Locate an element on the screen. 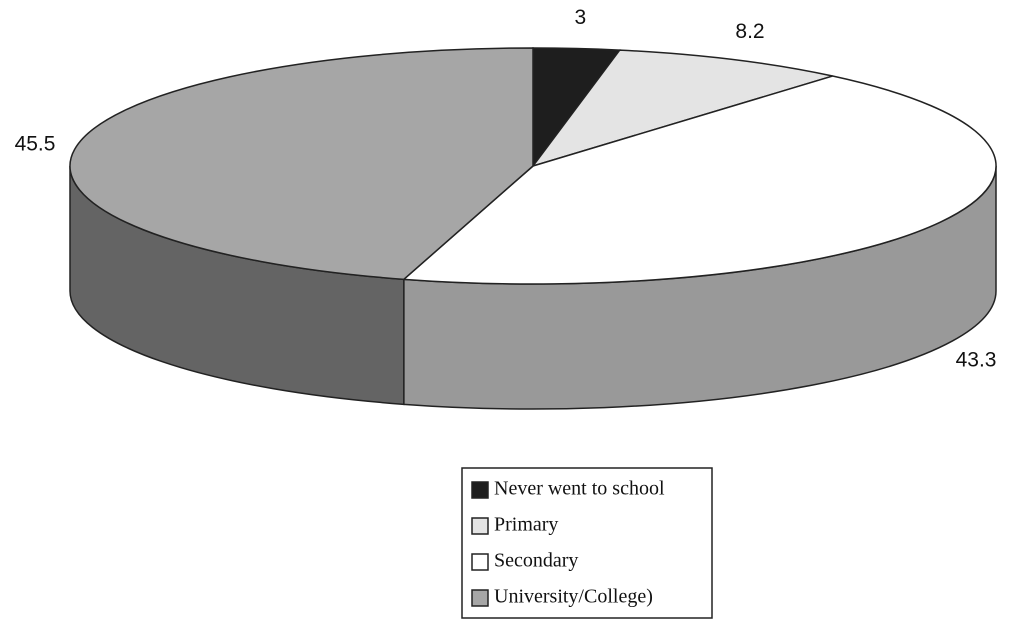 This screenshot has width=1011, height=620. value-label: 45.5 is located at coordinates (35, 144).